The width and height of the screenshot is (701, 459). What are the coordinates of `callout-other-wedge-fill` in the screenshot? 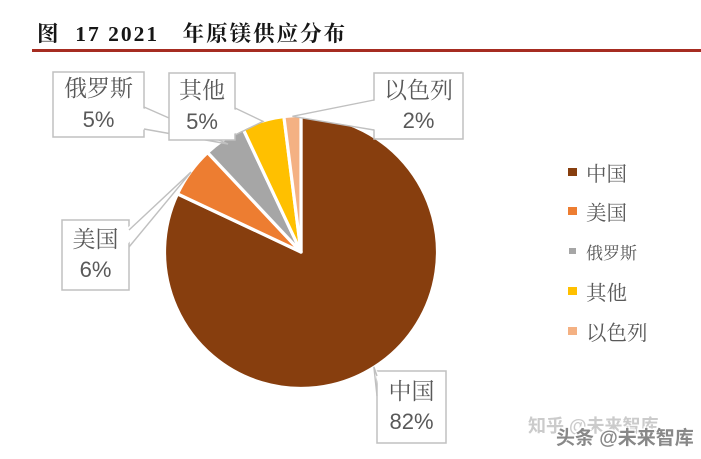 It's located at (247, 121).